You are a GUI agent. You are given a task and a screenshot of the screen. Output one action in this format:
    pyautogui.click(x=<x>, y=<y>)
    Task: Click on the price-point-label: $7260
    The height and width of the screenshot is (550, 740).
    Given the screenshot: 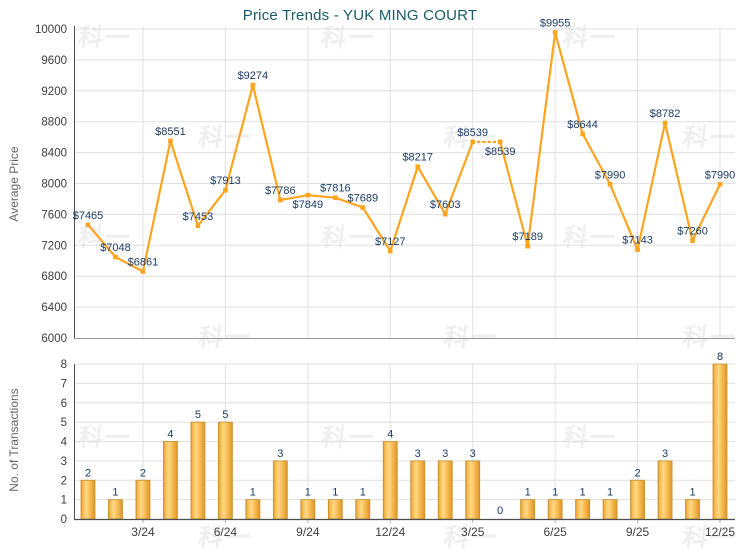 What is the action you would take?
    pyautogui.click(x=692, y=232)
    